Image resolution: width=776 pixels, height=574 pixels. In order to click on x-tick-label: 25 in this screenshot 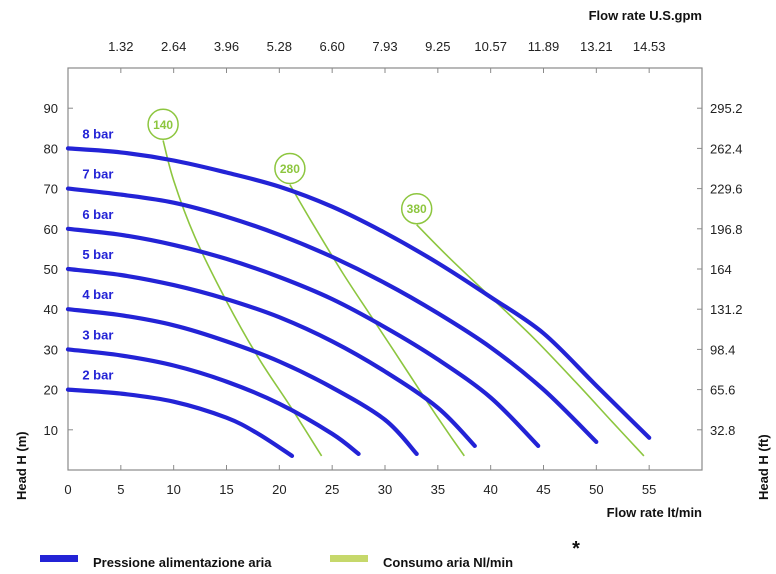, I will do `click(332, 489)`.